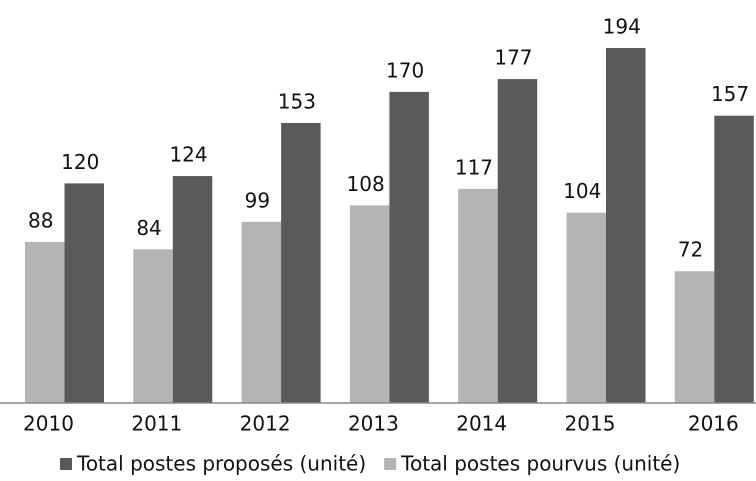 The height and width of the screenshot is (481, 756). I want to click on x-tick-label: 2012, so click(265, 424).